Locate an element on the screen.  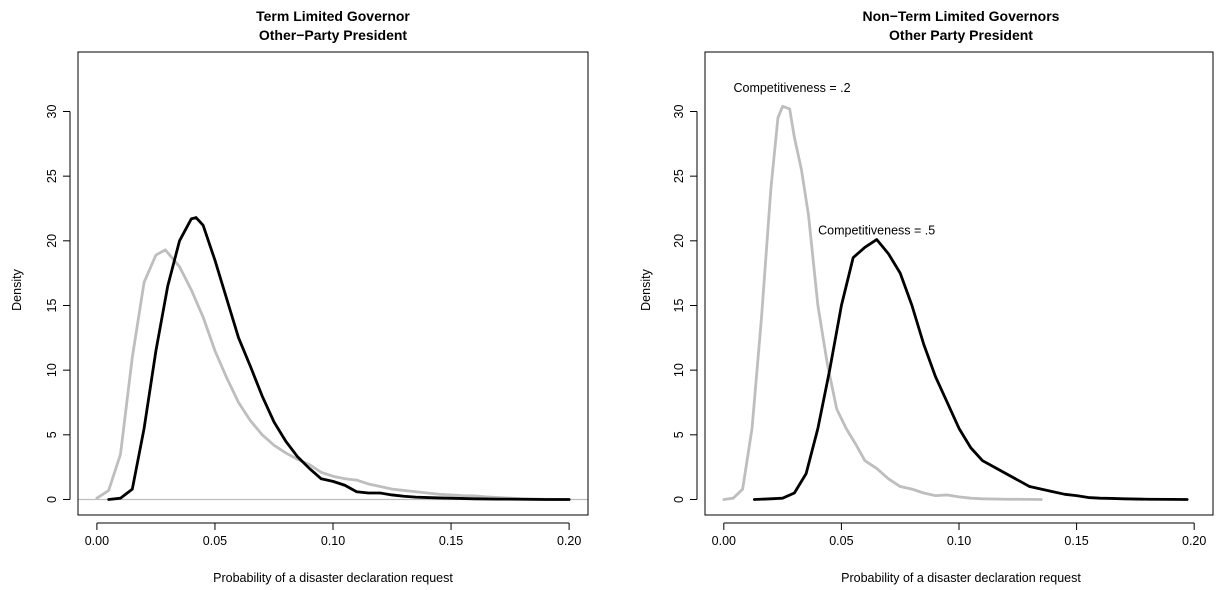
left-y-tick-label: 15 is located at coordinates (52, 305).